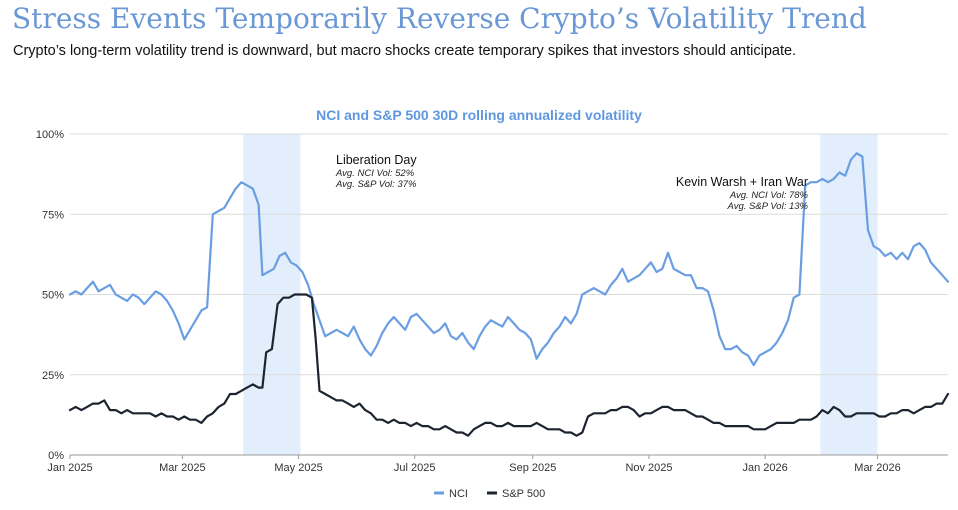 Image resolution: width=958 pixels, height=510 pixels. I want to click on x-tick-label: Jan 2026, so click(765, 468).